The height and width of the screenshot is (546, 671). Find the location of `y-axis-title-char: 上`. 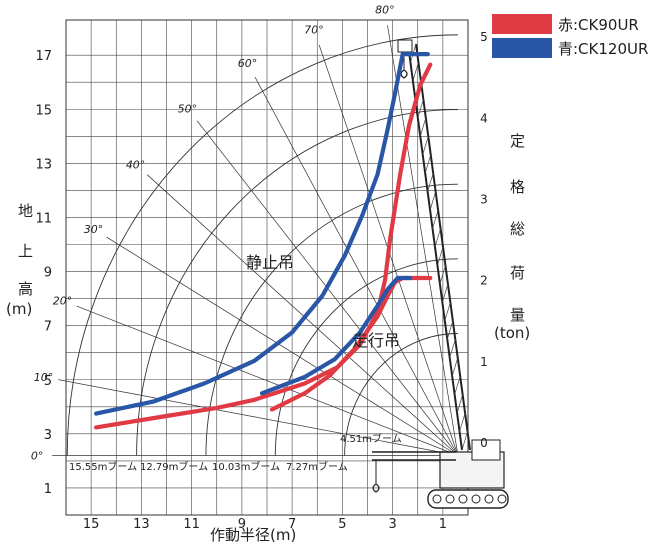

y-axis-title-char: 上 is located at coordinates (26, 251).